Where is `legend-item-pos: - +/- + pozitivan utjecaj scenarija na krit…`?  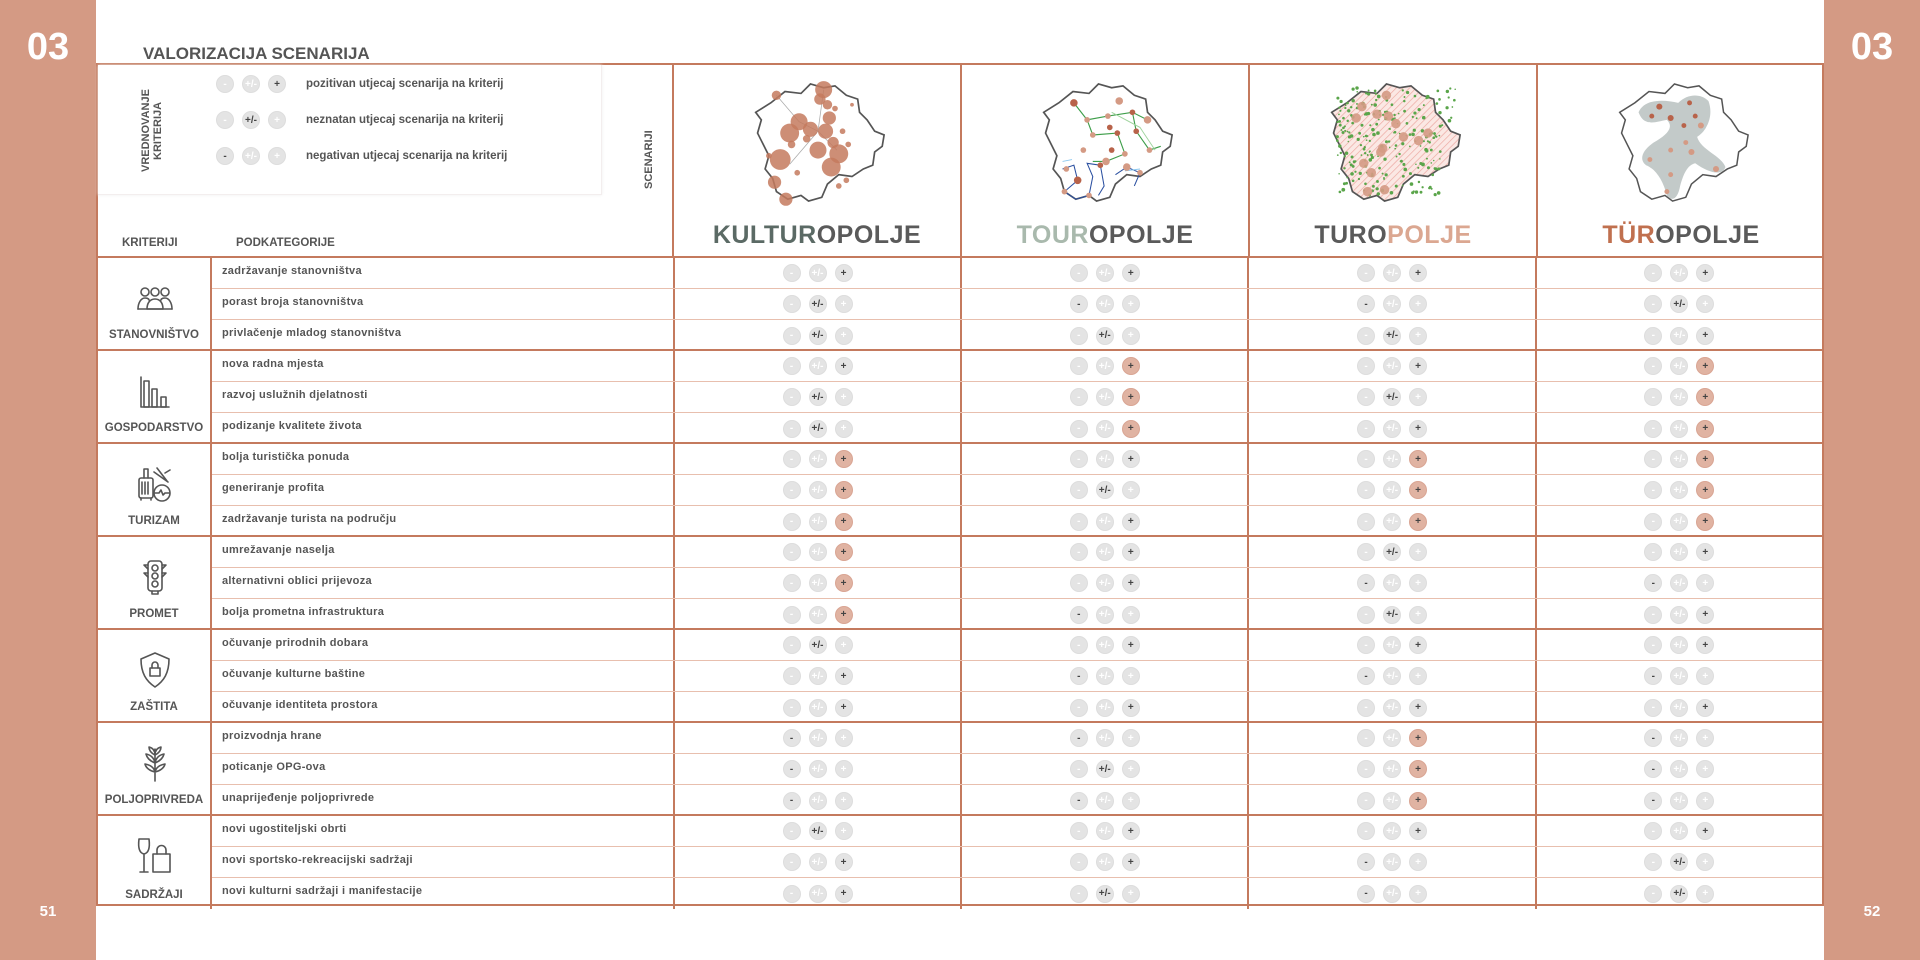
legend-item-pos: - +/- + pozitivan utjecaj scenarija na krit… is located at coordinates (360, 84).